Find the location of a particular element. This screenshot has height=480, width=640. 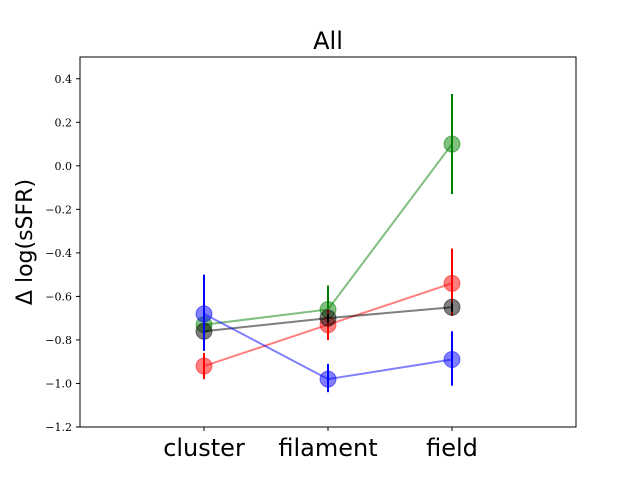

x-tick-label: field is located at coordinates (452, 448).